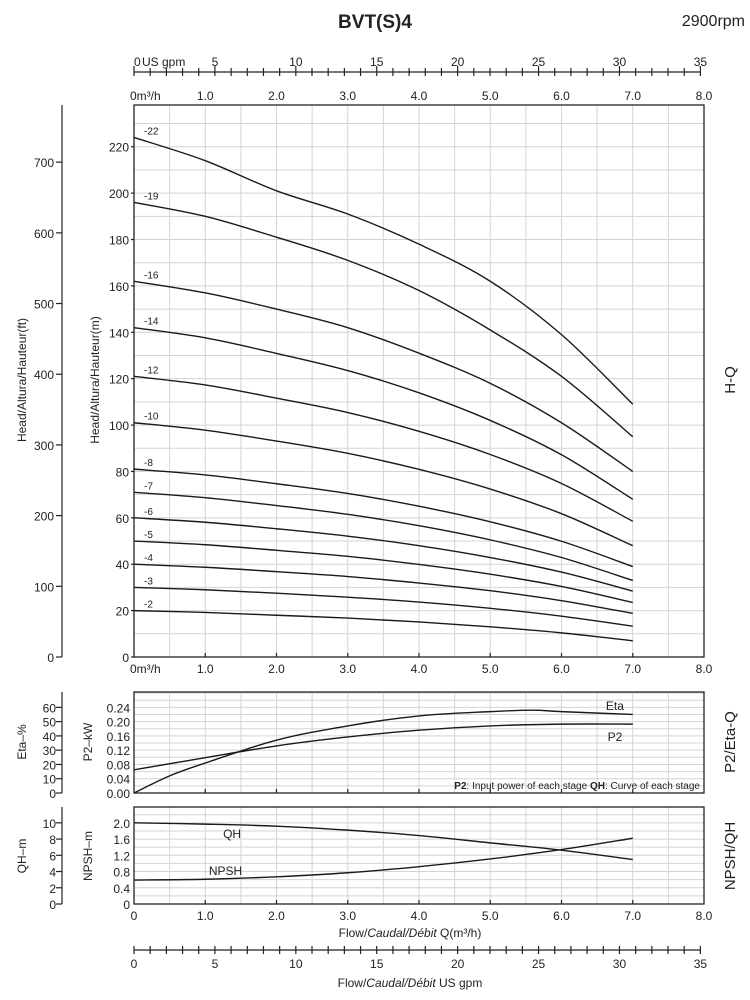 The height and width of the screenshot is (1000, 750). Describe the element at coordinates (225, 871) in the screenshot. I see `npsh-curve-label: NPSH` at that location.